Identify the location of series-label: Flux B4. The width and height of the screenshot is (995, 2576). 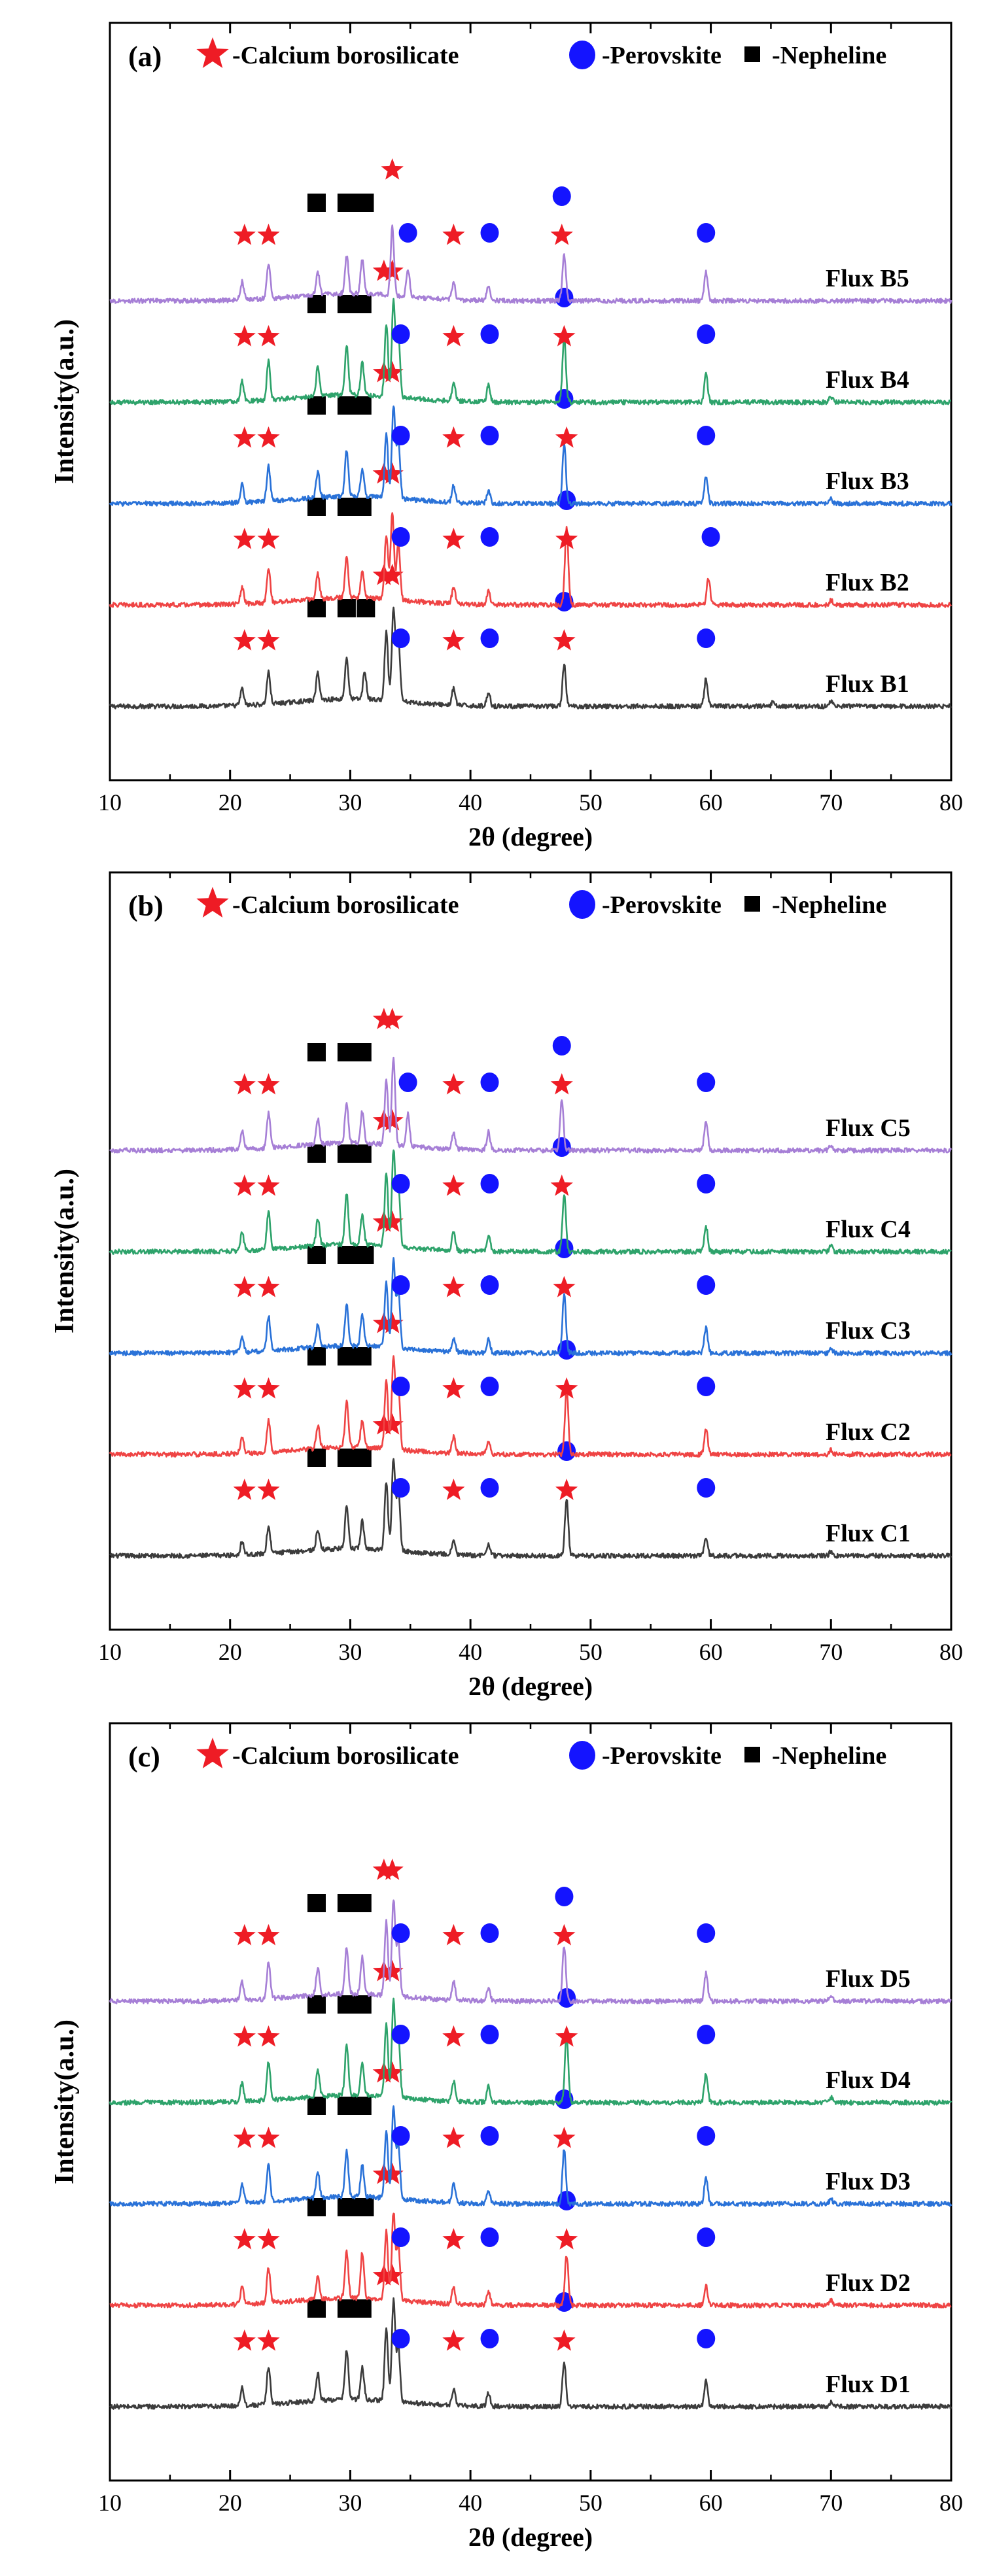
(867, 380).